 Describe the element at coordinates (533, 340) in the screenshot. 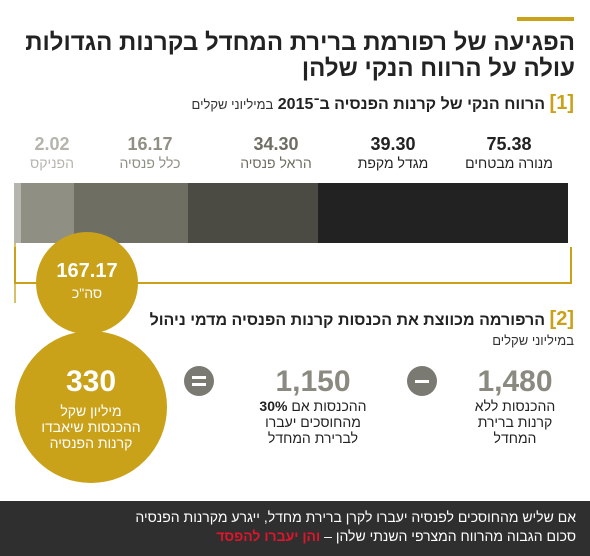

I see `section2-unit: במיליוני שקלים` at that location.